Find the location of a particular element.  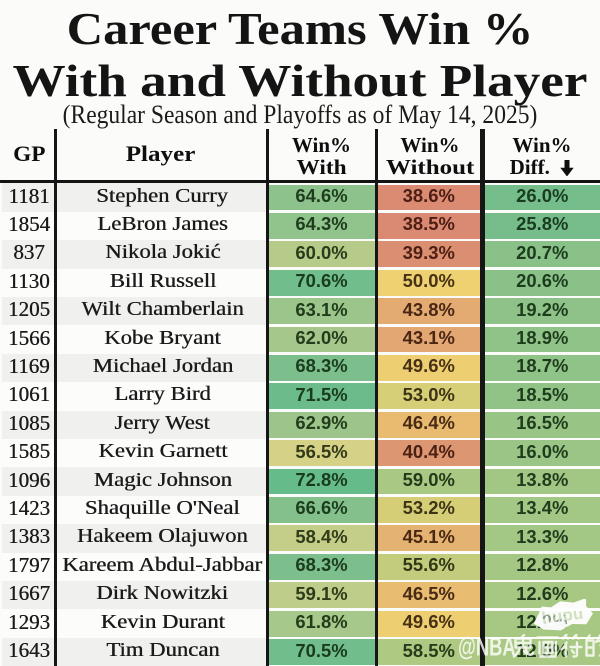

svg-text: @NBA is located at coordinates (487, 647).